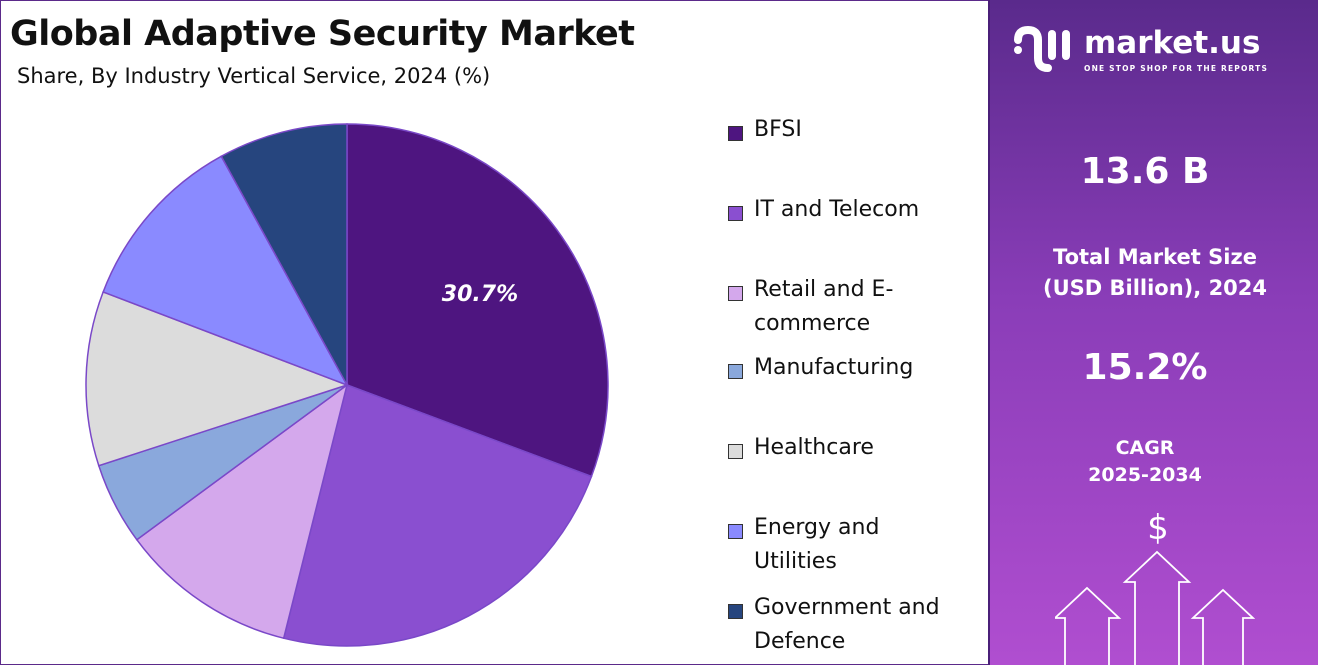  What do you see at coordinates (322, 34) in the screenshot?
I see `chart-title: Global Adaptive Security Market` at bounding box center [322, 34].